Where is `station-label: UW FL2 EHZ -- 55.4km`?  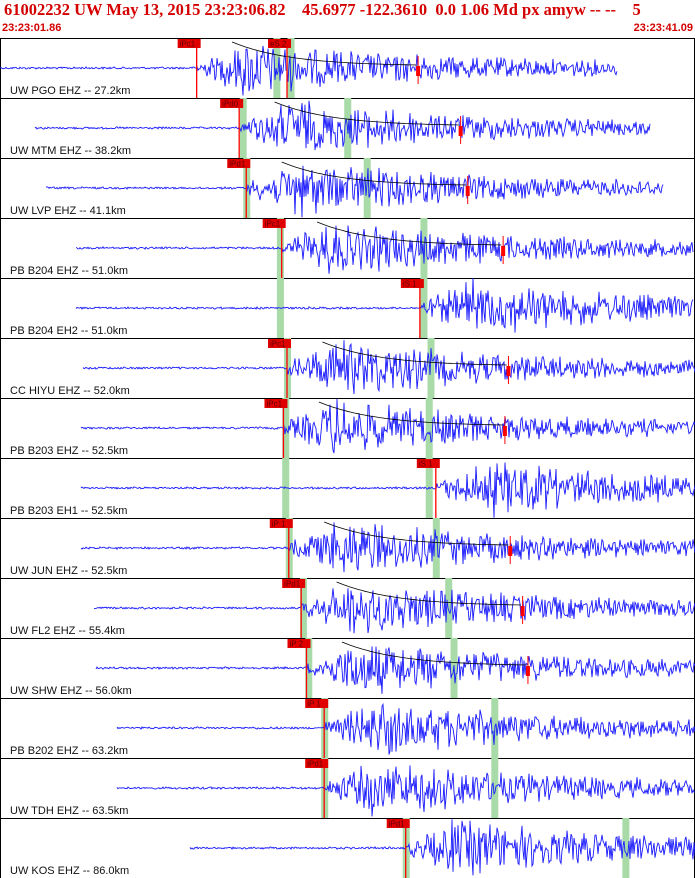
station-label: UW FL2 EHZ -- 55.4km is located at coordinates (67, 631).